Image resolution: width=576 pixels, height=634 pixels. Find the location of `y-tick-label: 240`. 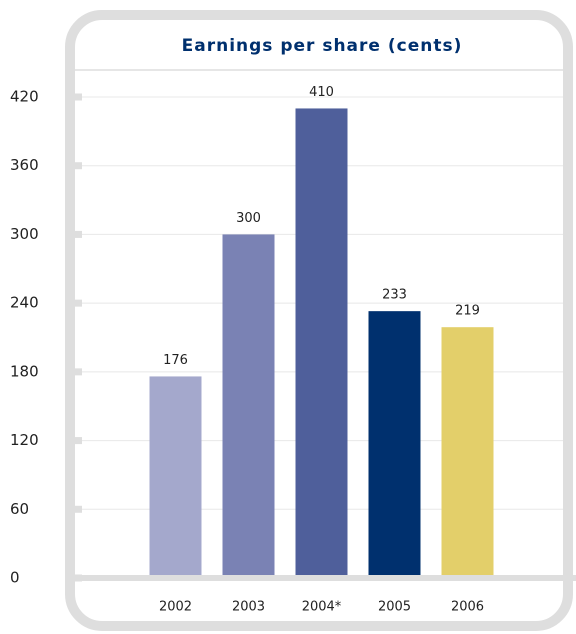

y-tick-label: 240 is located at coordinates (24, 303).